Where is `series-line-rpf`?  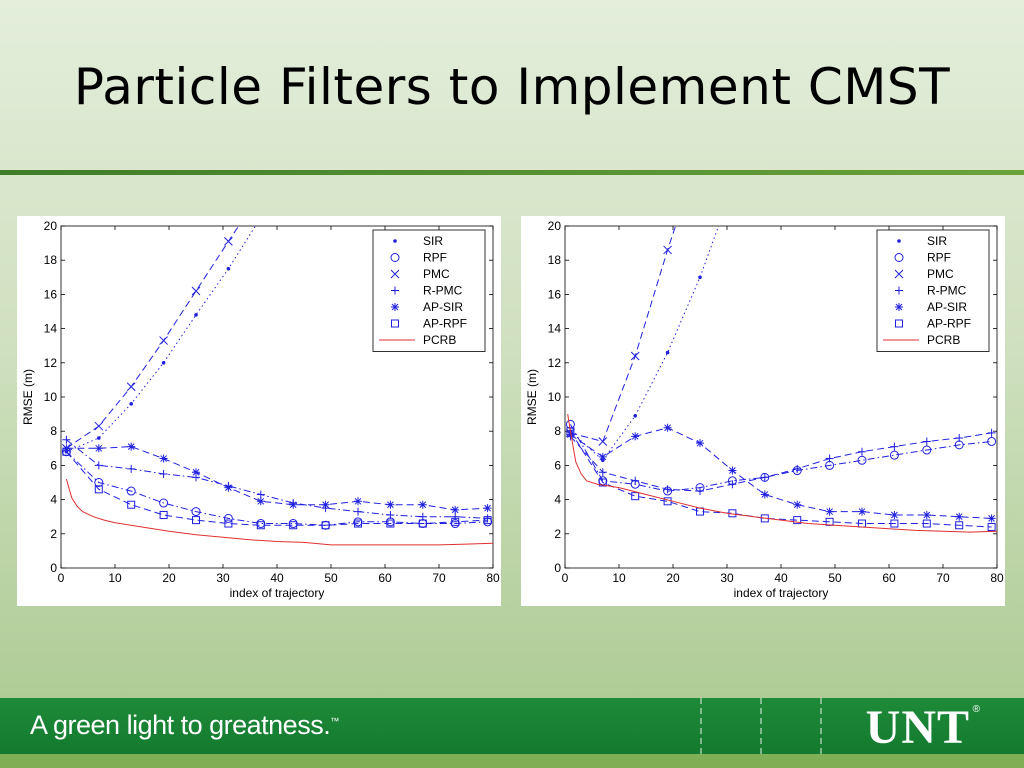
series-line-rpf is located at coordinates (277, 488).